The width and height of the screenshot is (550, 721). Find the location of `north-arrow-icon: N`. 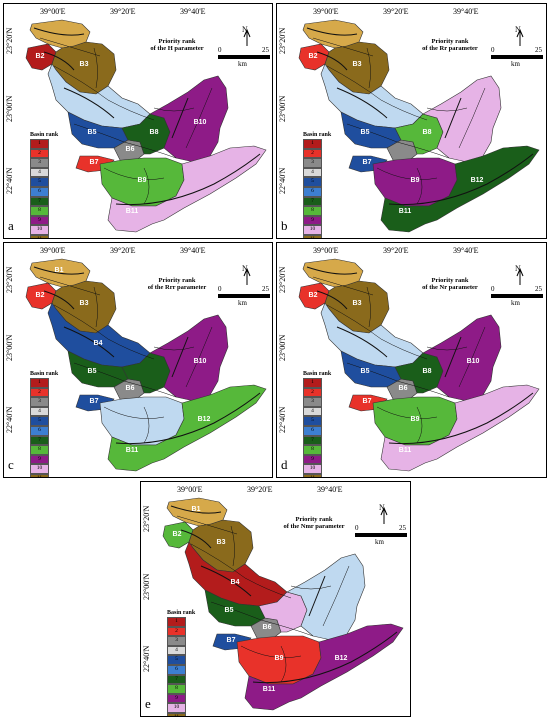

north-arrow-icon: N is located at coordinates (384, 514).